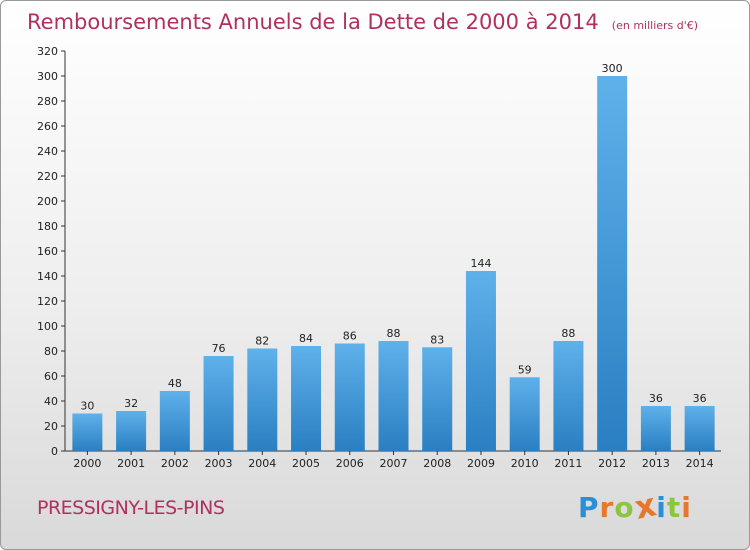 This screenshot has width=750, height=550. Describe the element at coordinates (51, 401) in the screenshot. I see `y-tick-label: 40` at that location.